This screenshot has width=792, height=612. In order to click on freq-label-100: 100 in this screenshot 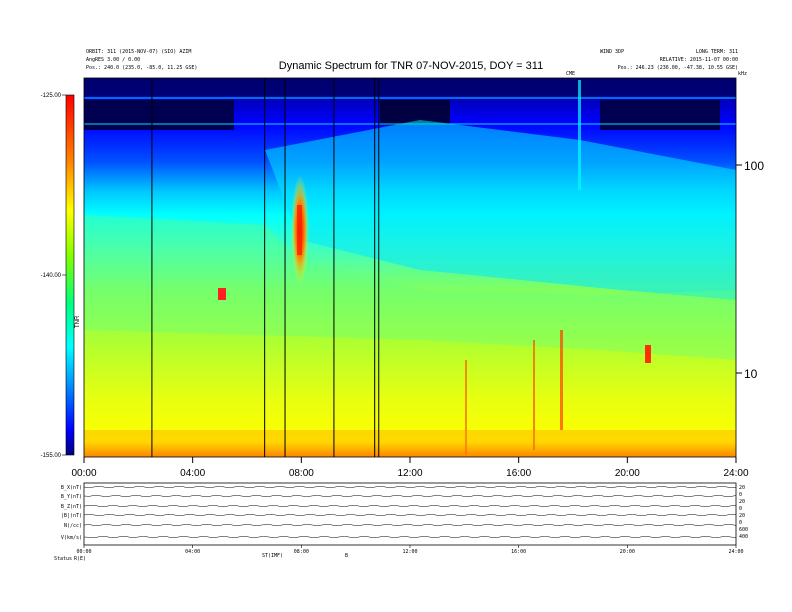, I will do `click(754, 166)`.